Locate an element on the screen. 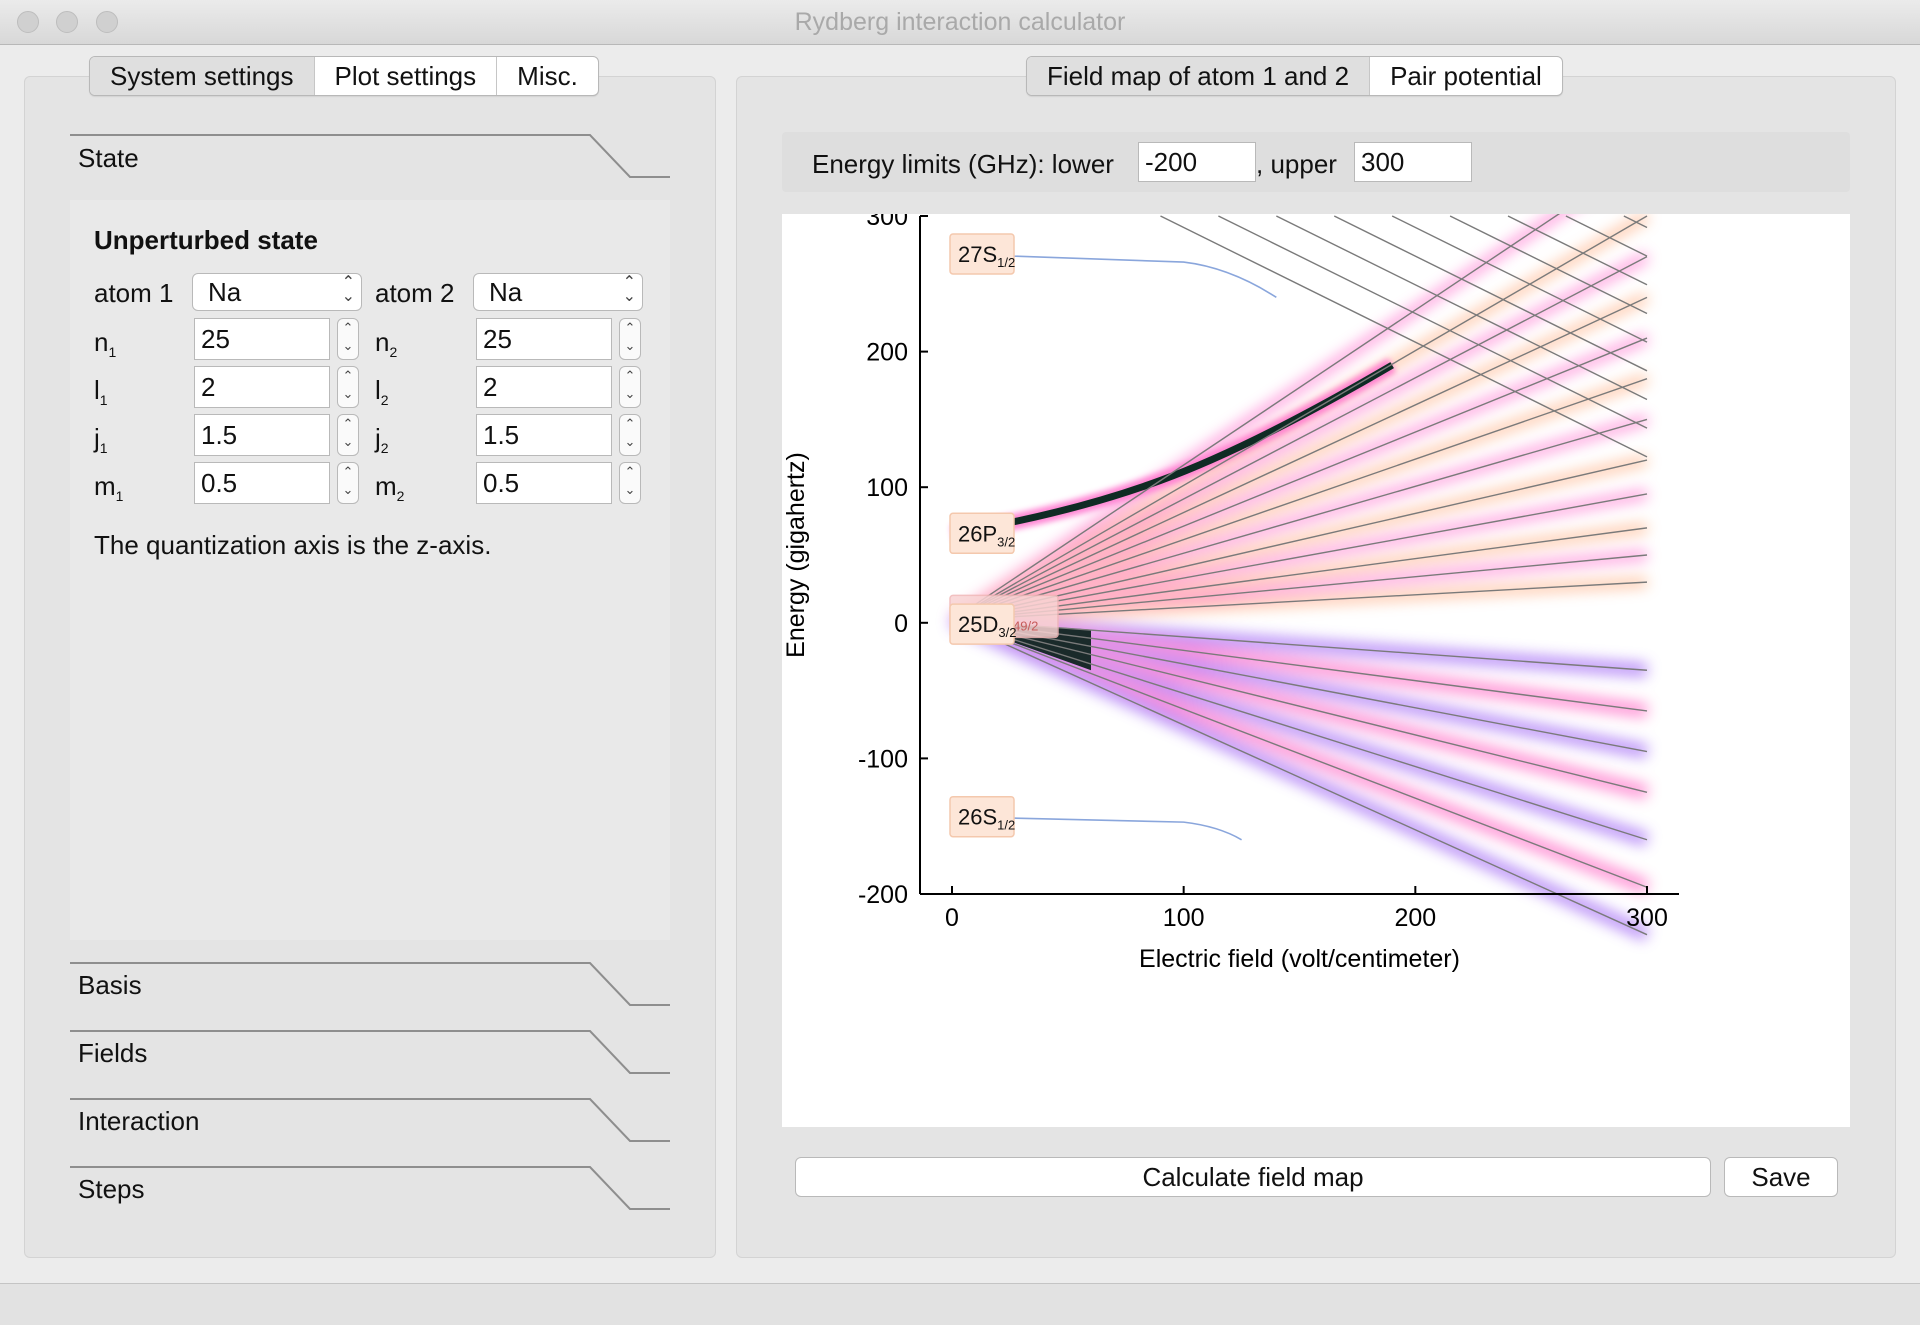  close-window-button is located at coordinates (28, 22).